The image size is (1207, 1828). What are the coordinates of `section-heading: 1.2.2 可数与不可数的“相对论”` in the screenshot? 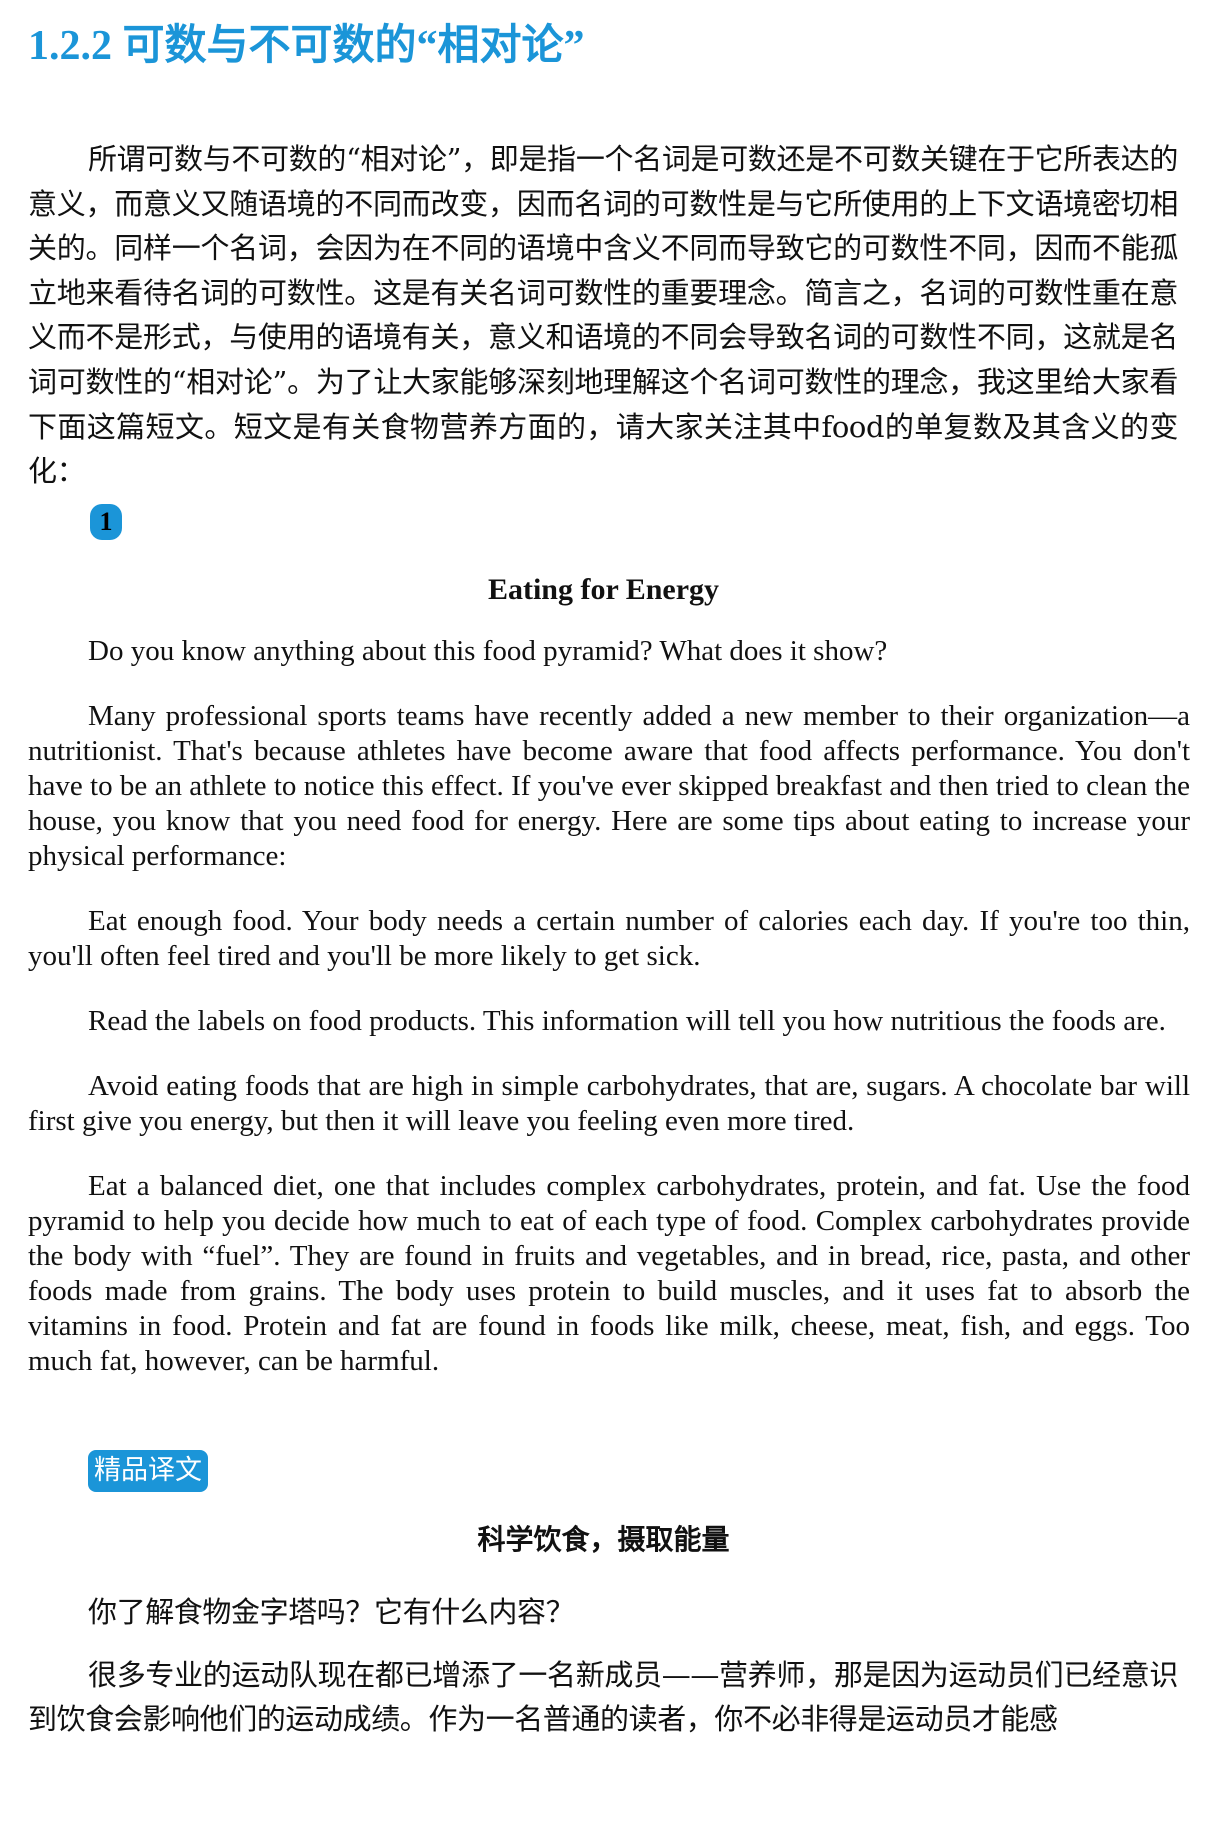 It's located at (306, 46).